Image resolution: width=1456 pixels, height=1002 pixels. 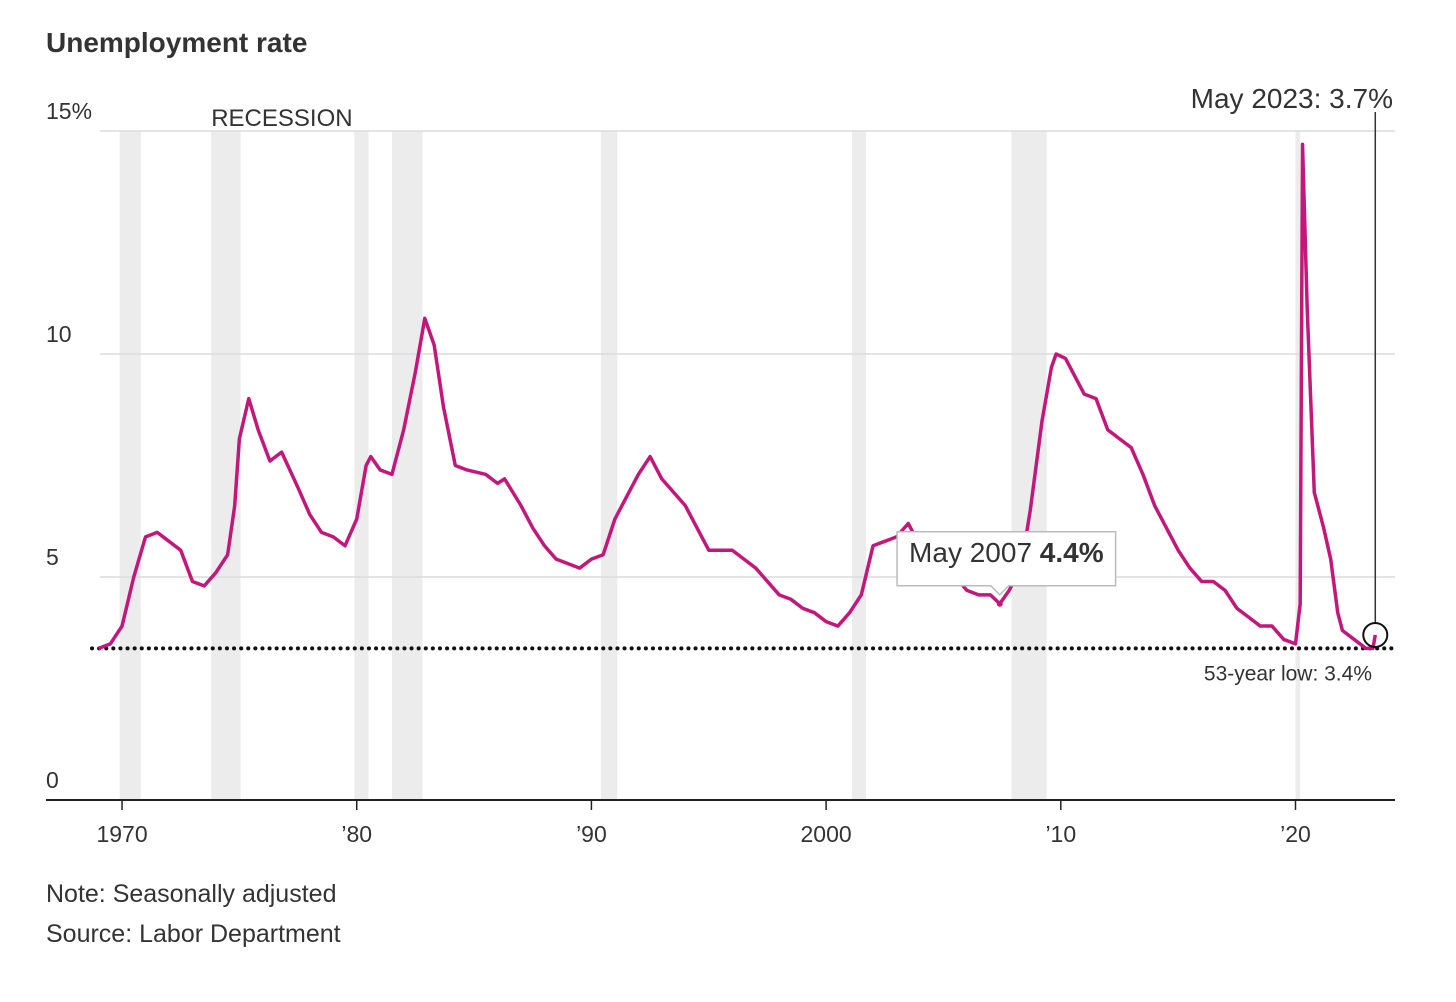 I want to click on x-tick-label: ’80, so click(x=356, y=834).